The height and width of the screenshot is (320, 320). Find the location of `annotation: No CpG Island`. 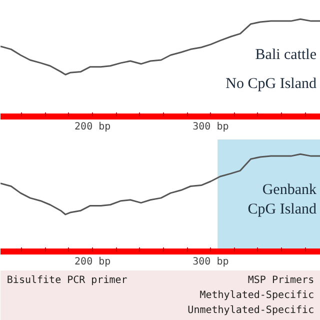

annotation: No CpG Island is located at coordinates (271, 84).